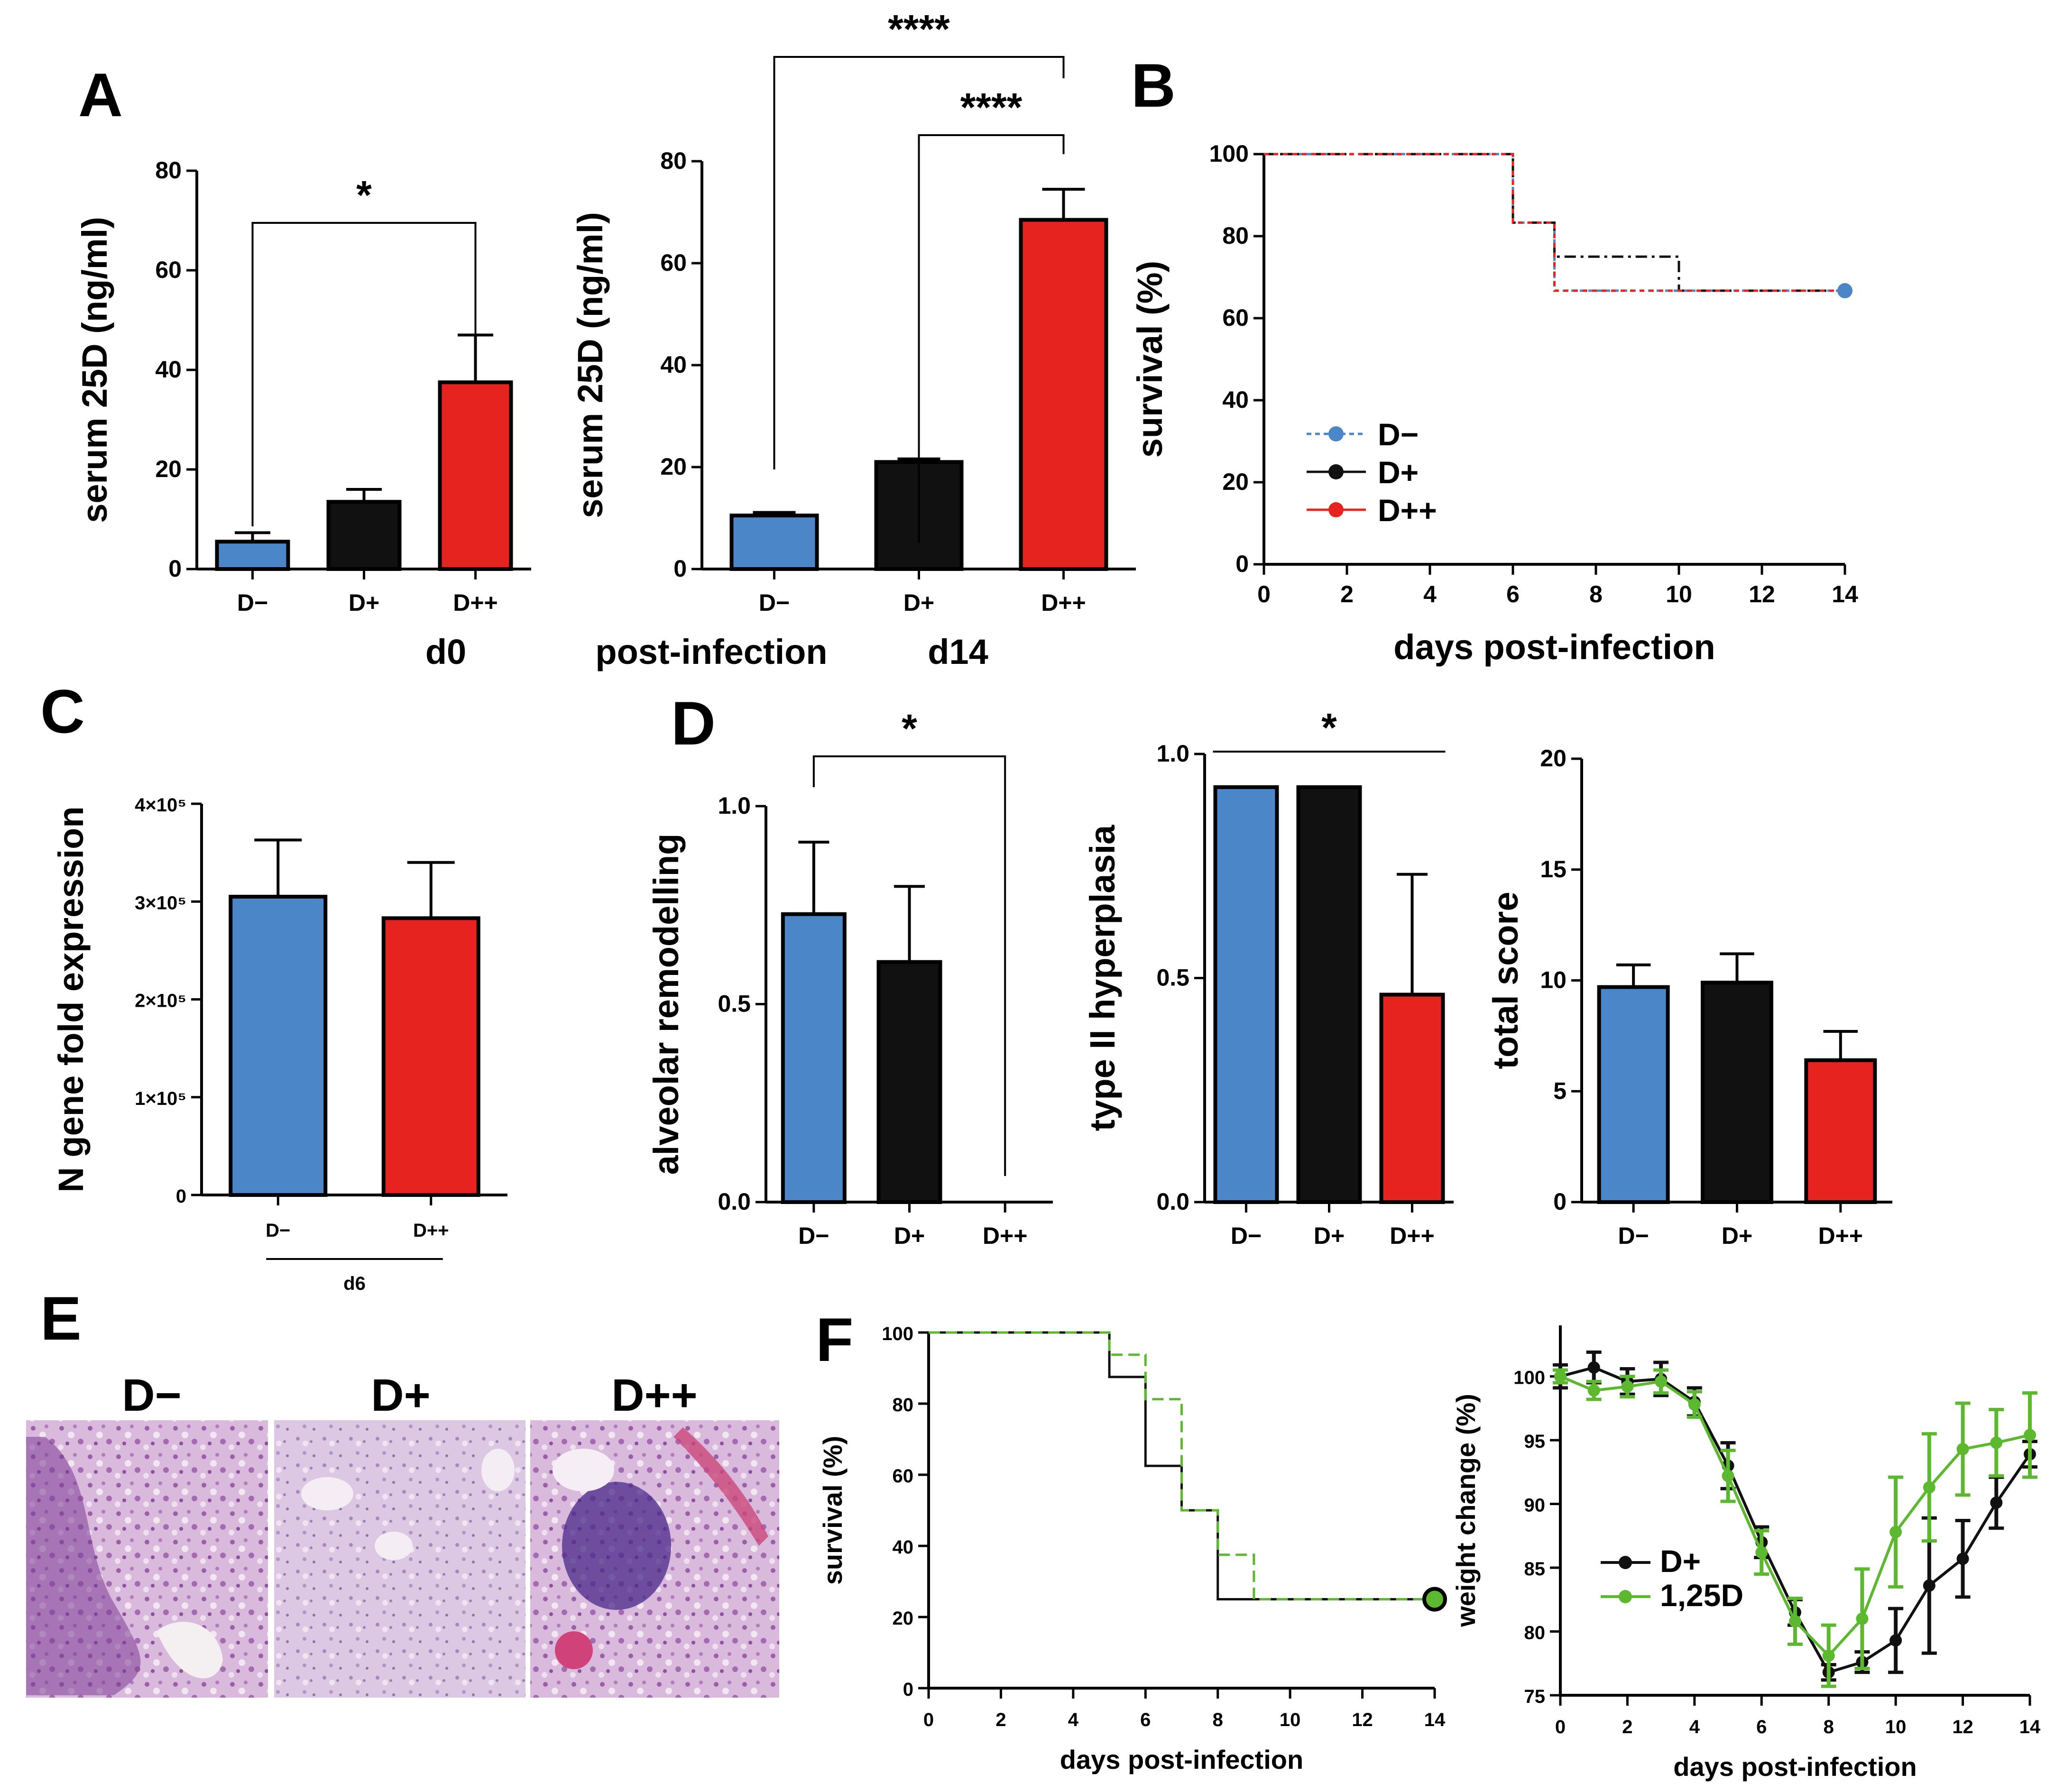  I want to click on y-tick-label: 3×10⁵, so click(160, 903).